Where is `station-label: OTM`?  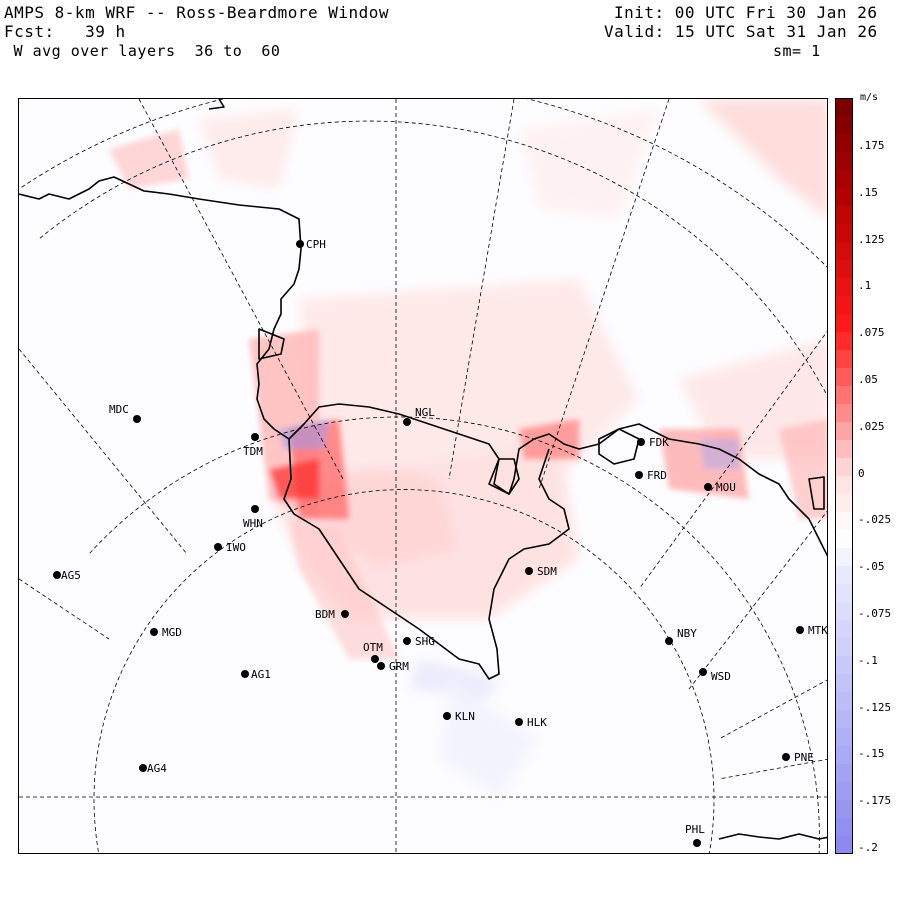
station-label: OTM is located at coordinates (373, 647).